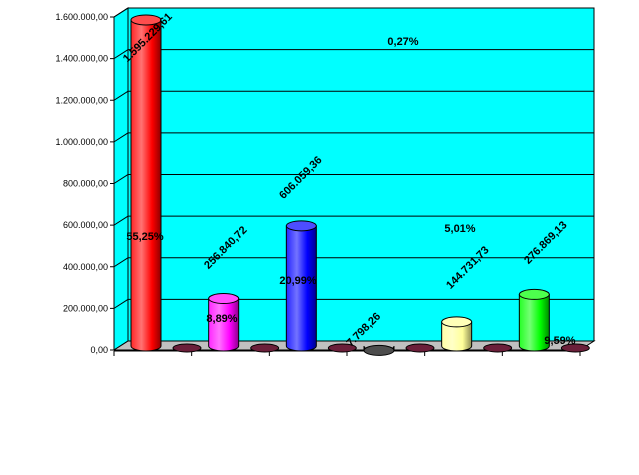  I want to click on y-tick-label: 1.600.000,00, so click(81, 17).